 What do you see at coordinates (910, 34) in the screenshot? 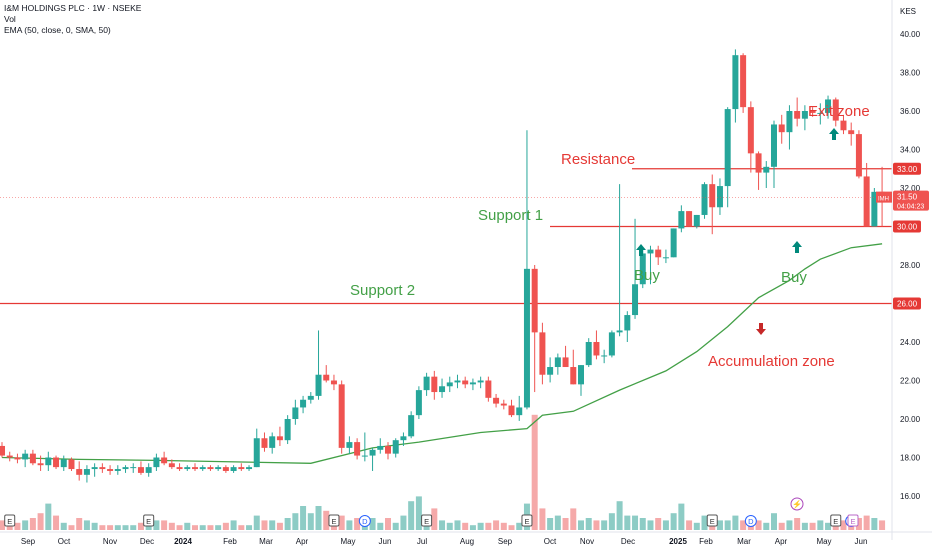
I see `y-tick-label: 40.00` at bounding box center [910, 34].